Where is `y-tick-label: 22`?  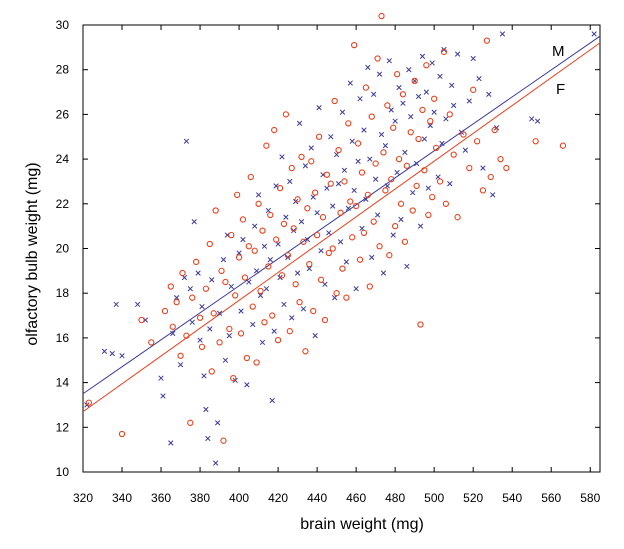 y-tick-label: 22 is located at coordinates (63, 204).